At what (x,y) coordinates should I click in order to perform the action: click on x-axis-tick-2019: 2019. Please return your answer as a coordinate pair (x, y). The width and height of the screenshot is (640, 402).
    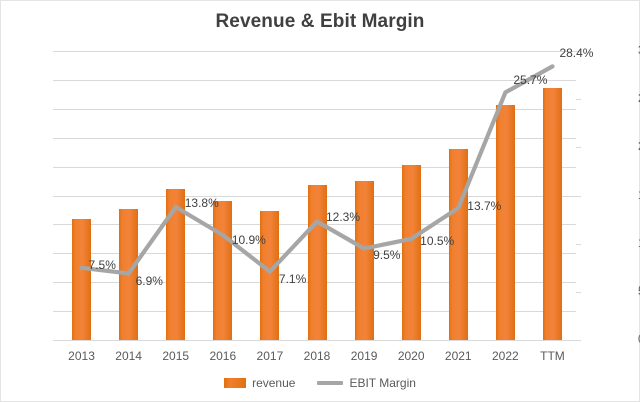
    Looking at the image, I should click on (364, 356).